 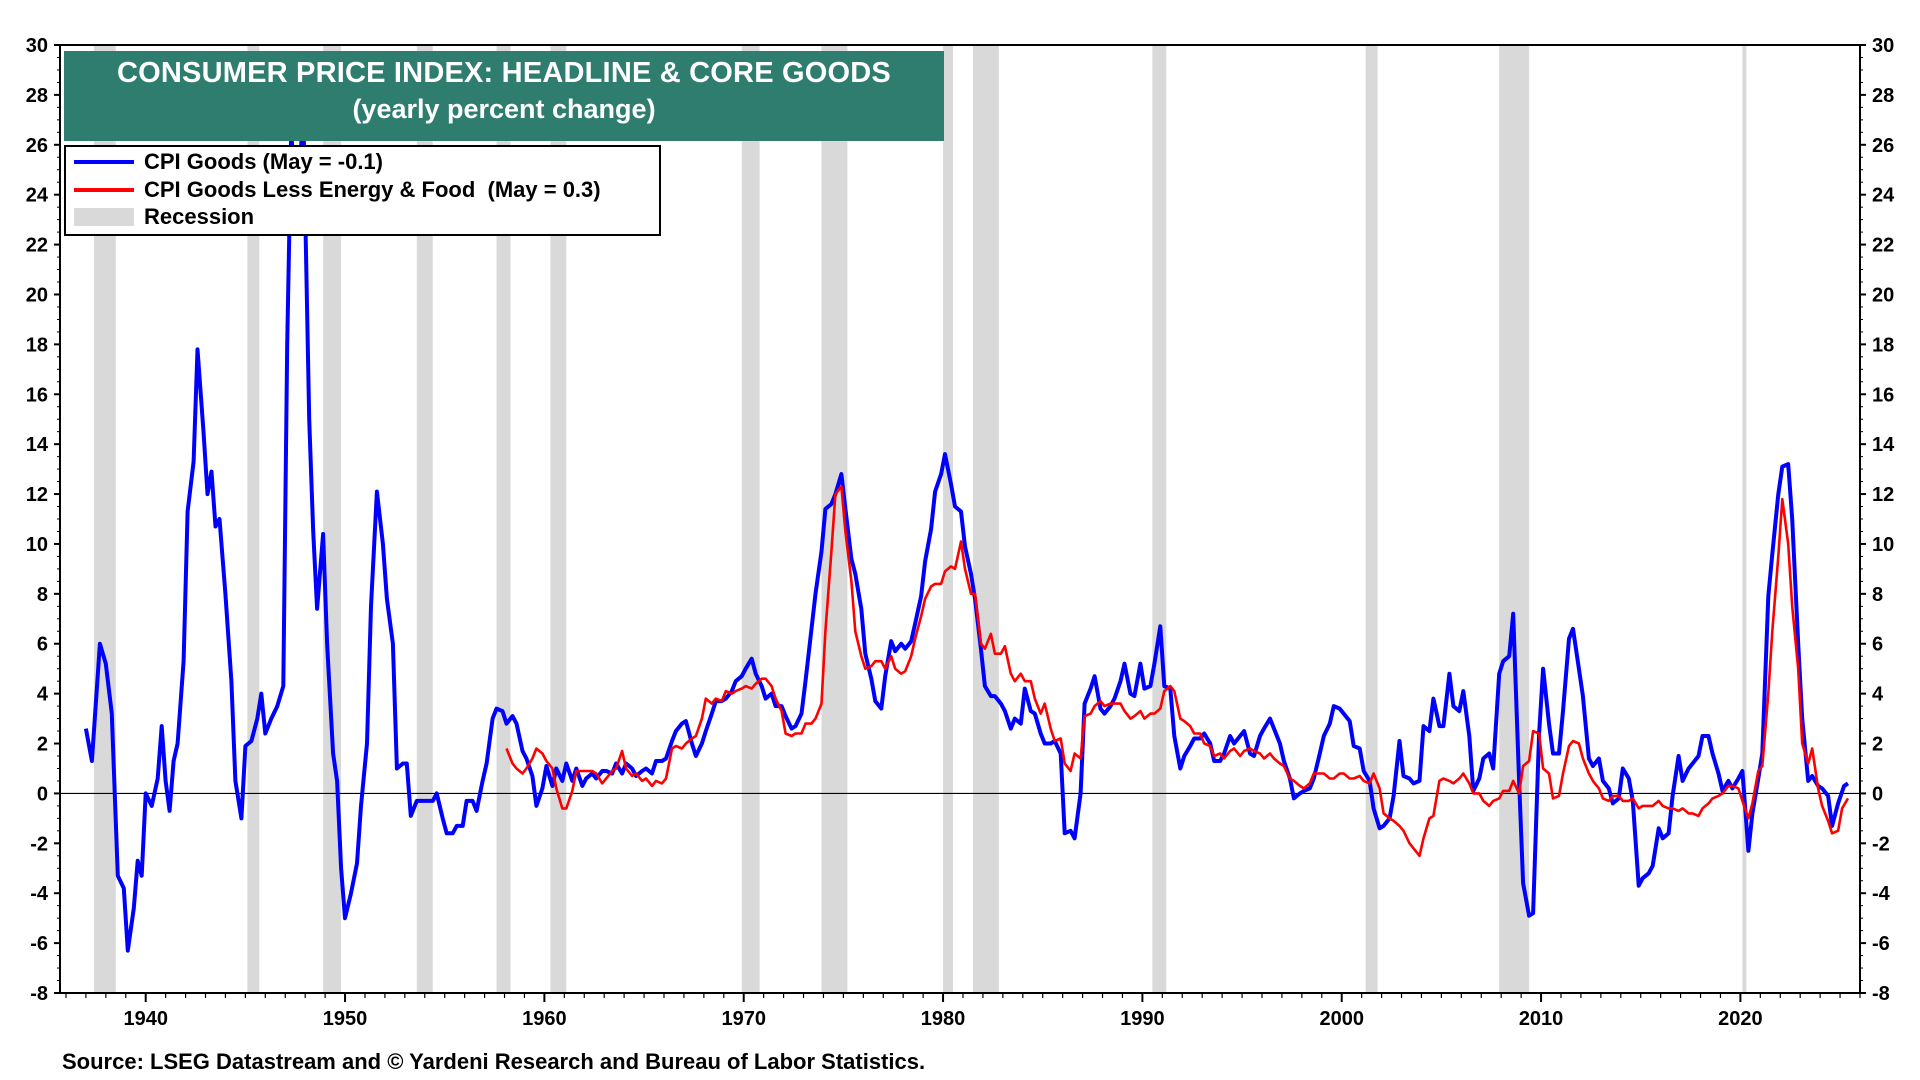 What do you see at coordinates (37, 495) in the screenshot?
I see `y-tick-label-left: 12` at bounding box center [37, 495].